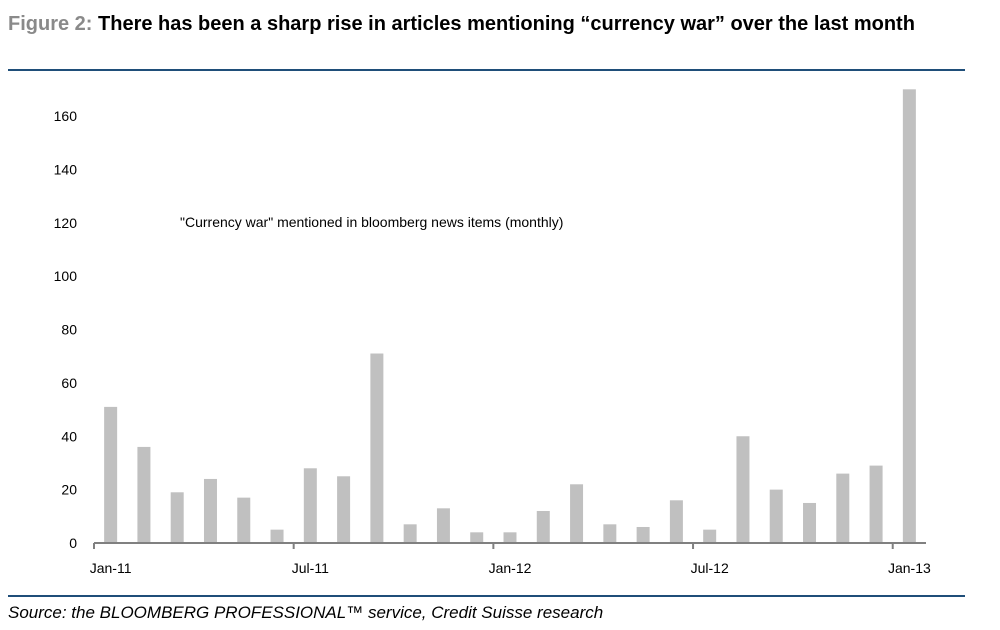 The width and height of the screenshot is (1000, 630). I want to click on y-tick-label: 140, so click(66, 169).